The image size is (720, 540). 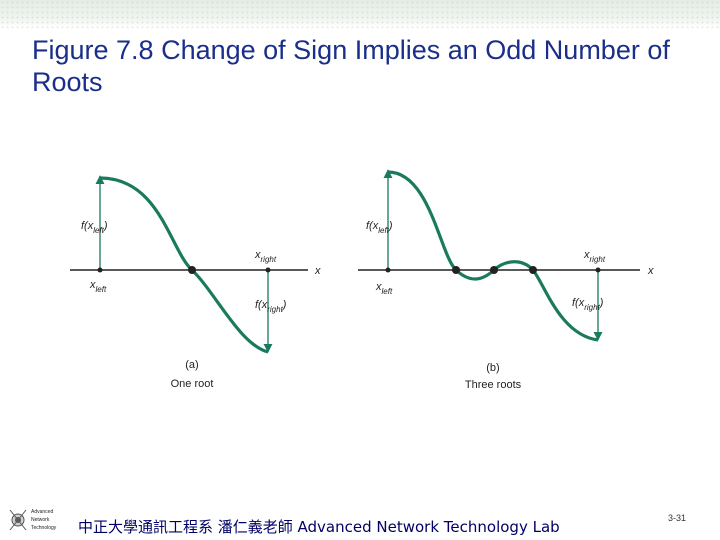 I want to click on x-left-label-a: xleft, so click(x=98, y=286).